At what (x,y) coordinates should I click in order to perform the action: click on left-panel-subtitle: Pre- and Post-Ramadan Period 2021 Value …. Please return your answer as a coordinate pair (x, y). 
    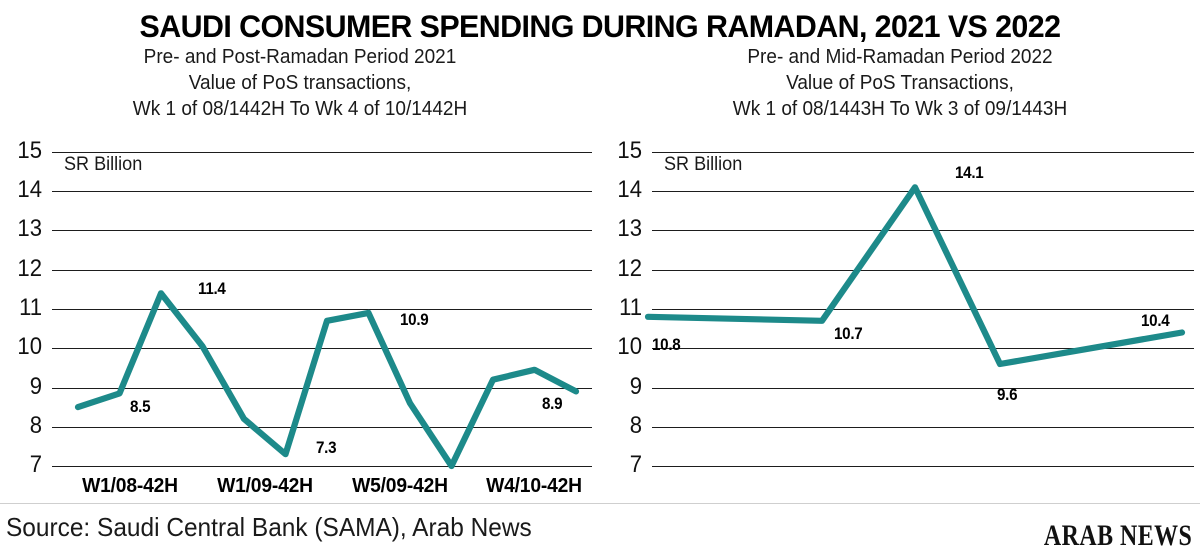
    Looking at the image, I should click on (300, 83).